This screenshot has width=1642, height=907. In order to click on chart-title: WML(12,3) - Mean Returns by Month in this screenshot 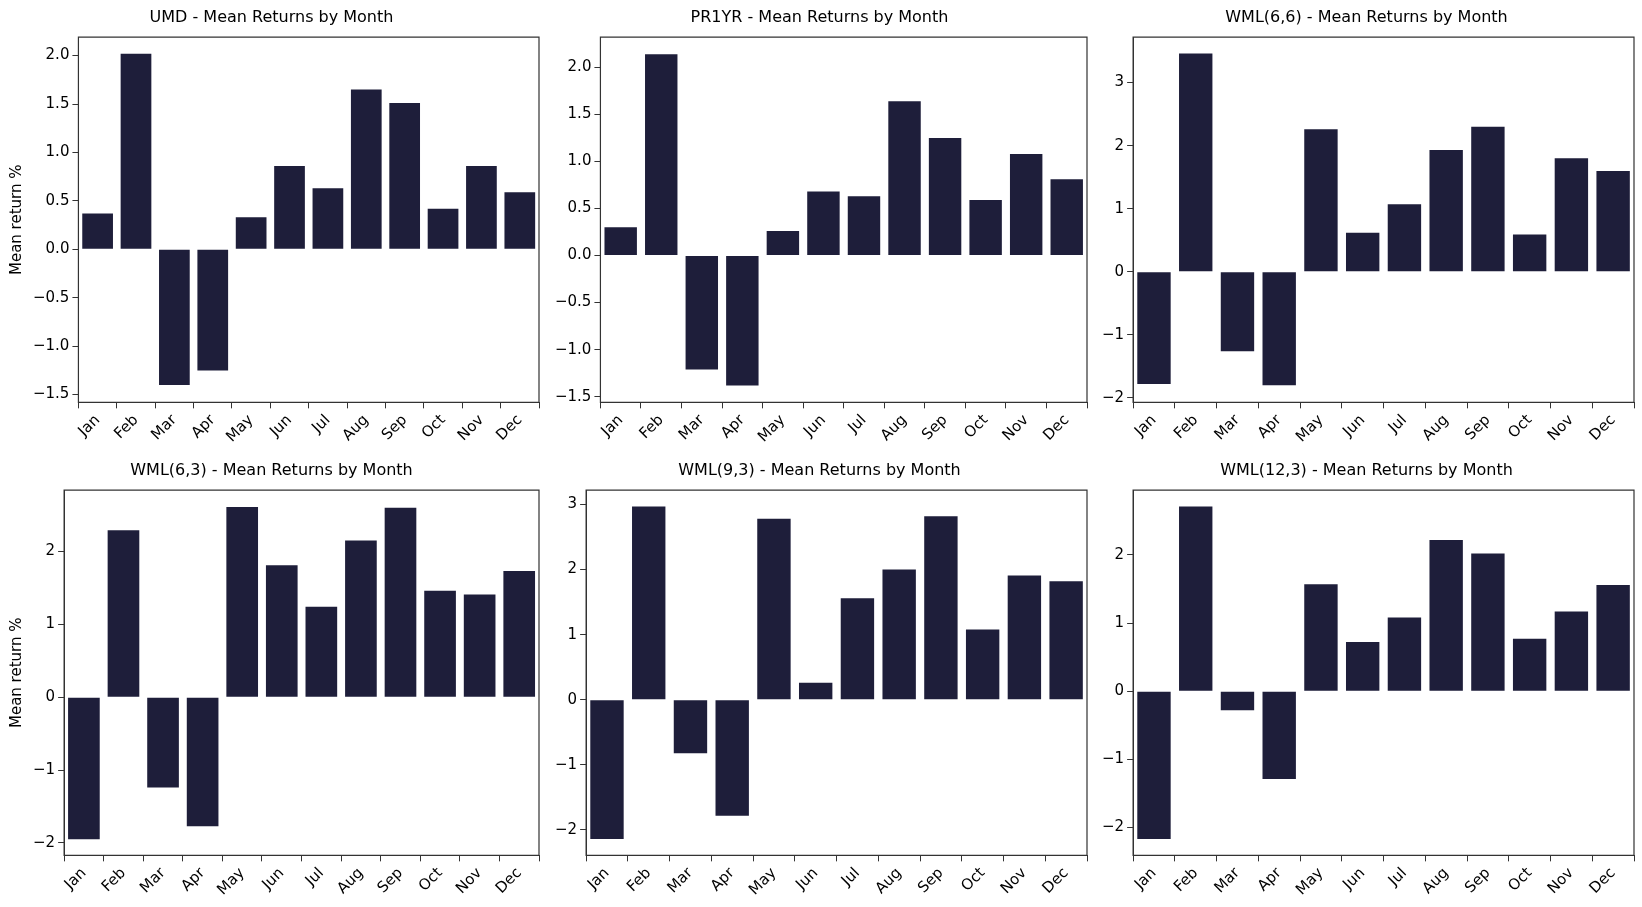, I will do `click(1366, 469)`.